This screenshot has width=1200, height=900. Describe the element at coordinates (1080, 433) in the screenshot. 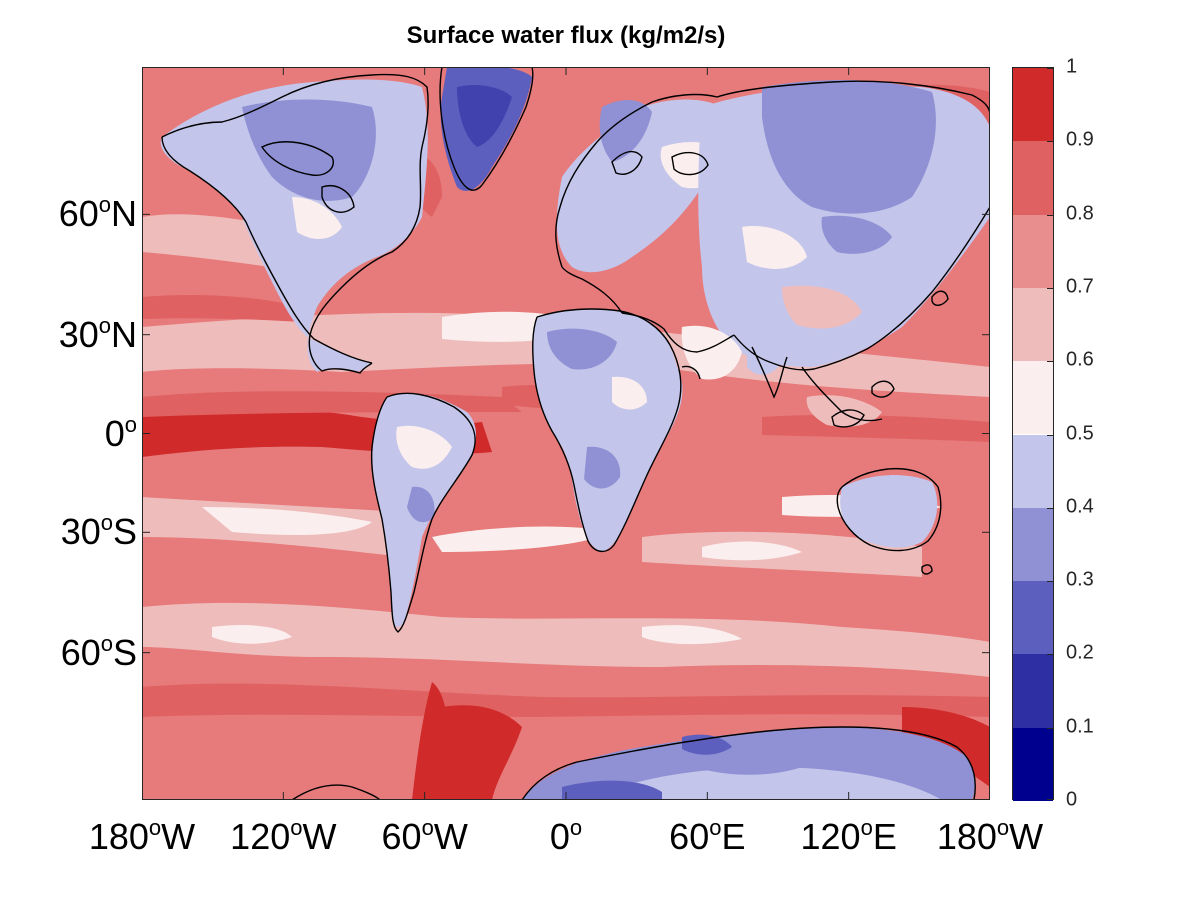

I see `colorbar-tick-label: 0.5` at that location.